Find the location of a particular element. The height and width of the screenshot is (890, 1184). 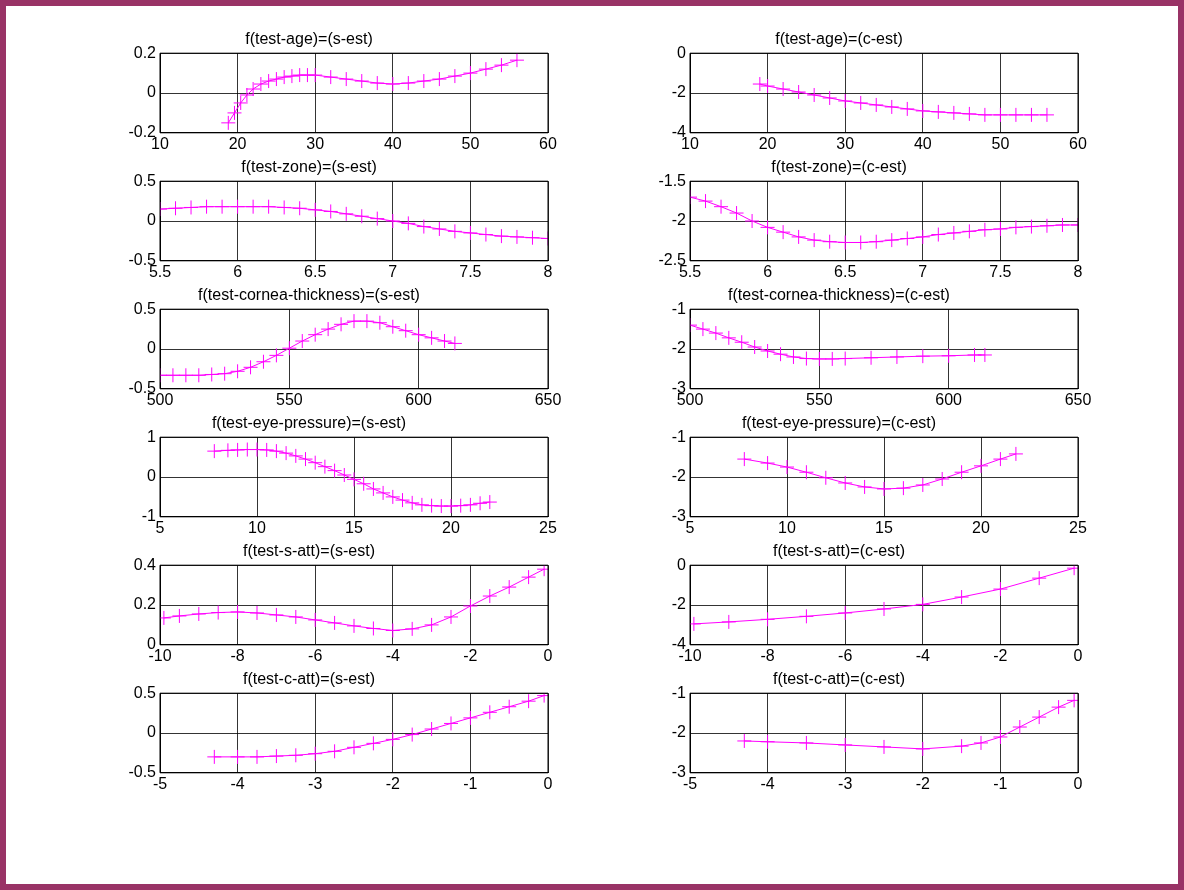

chart-title: f(test-c-att)=(c-est) is located at coordinates (839, 679).